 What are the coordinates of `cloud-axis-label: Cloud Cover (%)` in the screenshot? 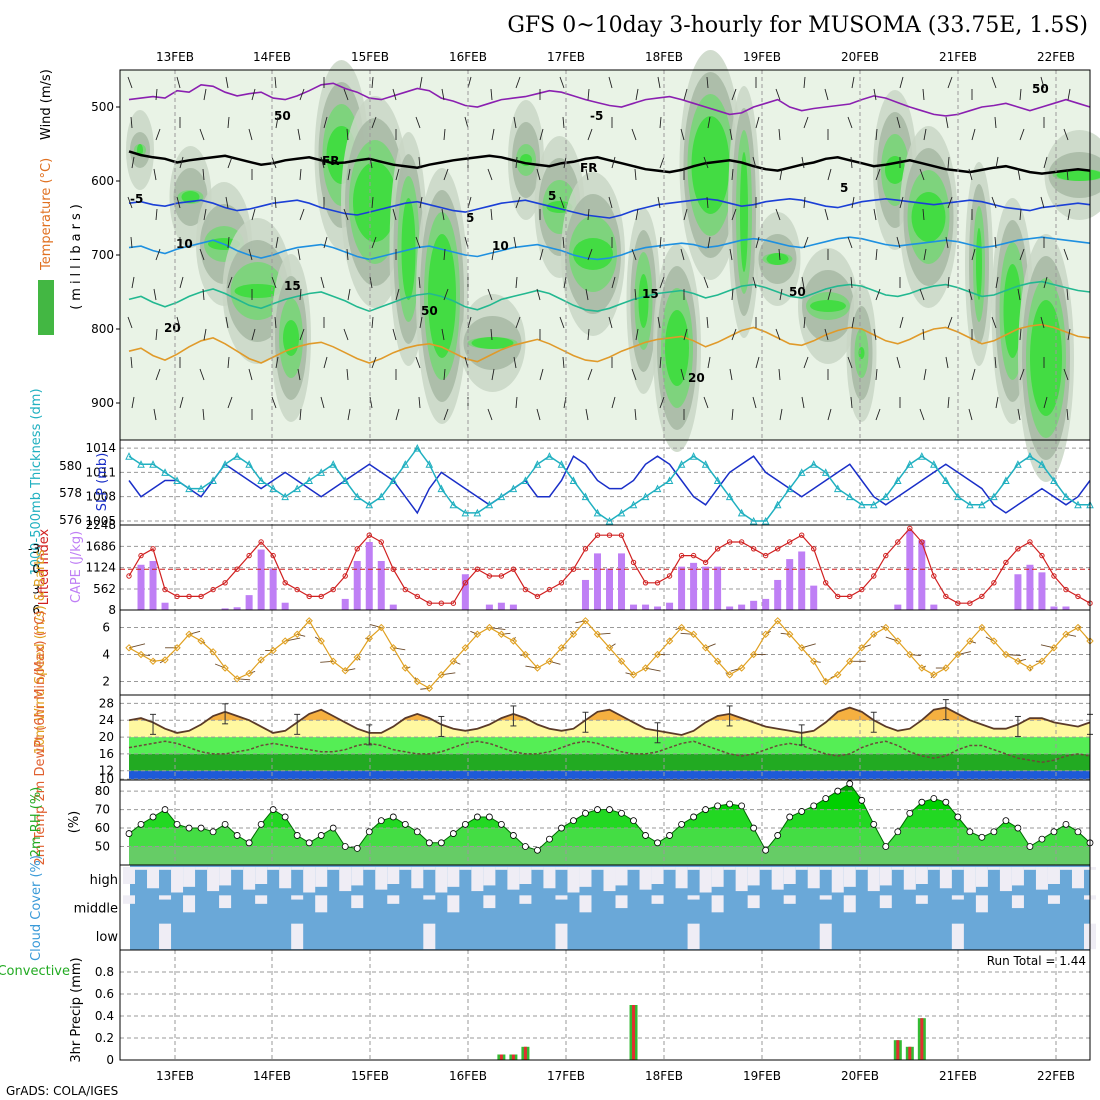 It's located at (36, 908).